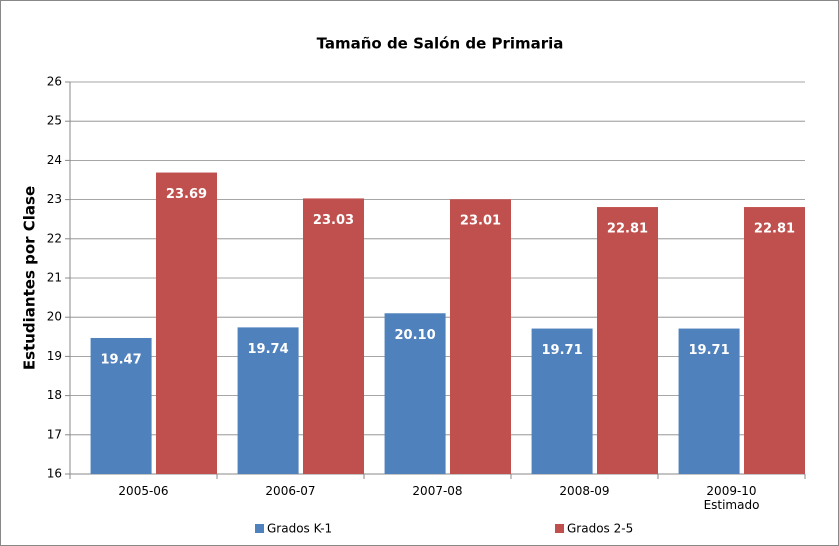 This screenshot has height=546, width=839. What do you see at coordinates (437, 491) in the screenshot?
I see `x-tick-label: 2007-08` at bounding box center [437, 491].